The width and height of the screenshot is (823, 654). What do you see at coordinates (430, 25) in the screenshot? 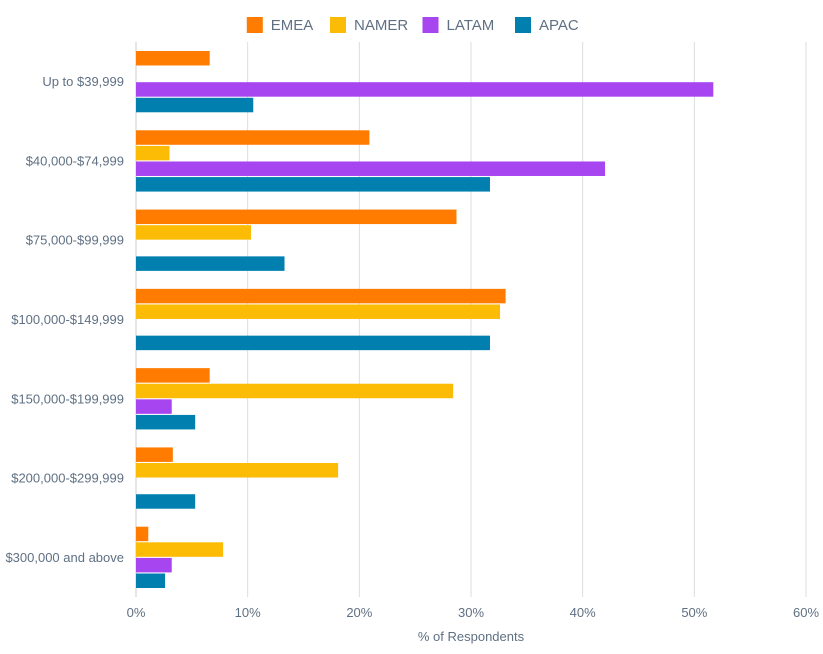
I see `legend-swatch-latam` at bounding box center [430, 25].